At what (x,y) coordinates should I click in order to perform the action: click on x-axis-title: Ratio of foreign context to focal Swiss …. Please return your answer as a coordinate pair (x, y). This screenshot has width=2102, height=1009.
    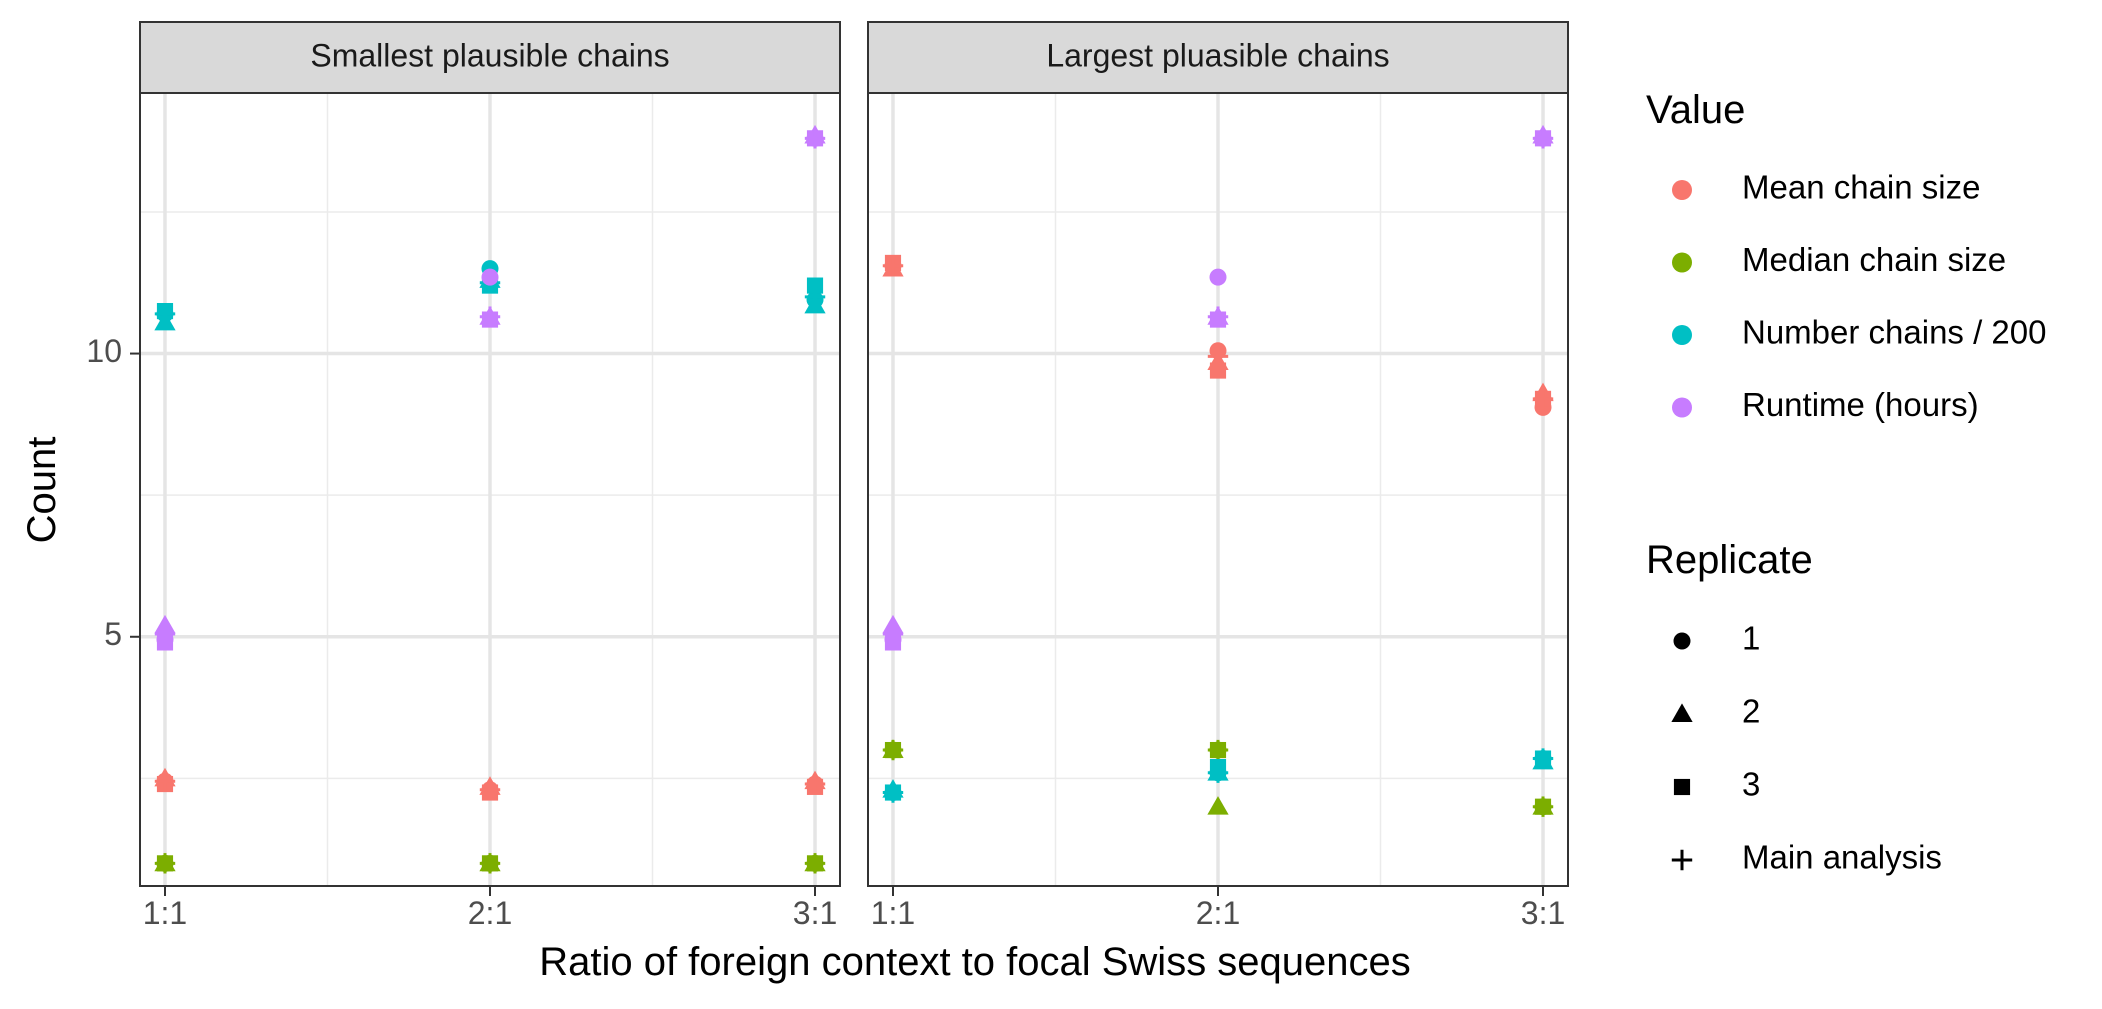
    Looking at the image, I should click on (975, 962).